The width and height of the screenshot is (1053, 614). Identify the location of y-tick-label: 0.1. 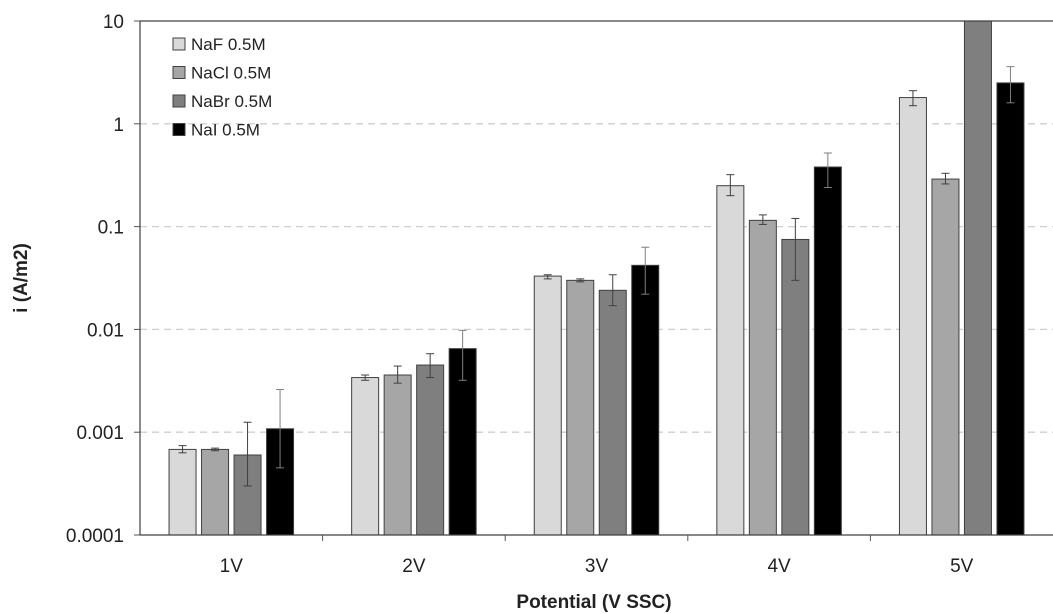
(111, 228).